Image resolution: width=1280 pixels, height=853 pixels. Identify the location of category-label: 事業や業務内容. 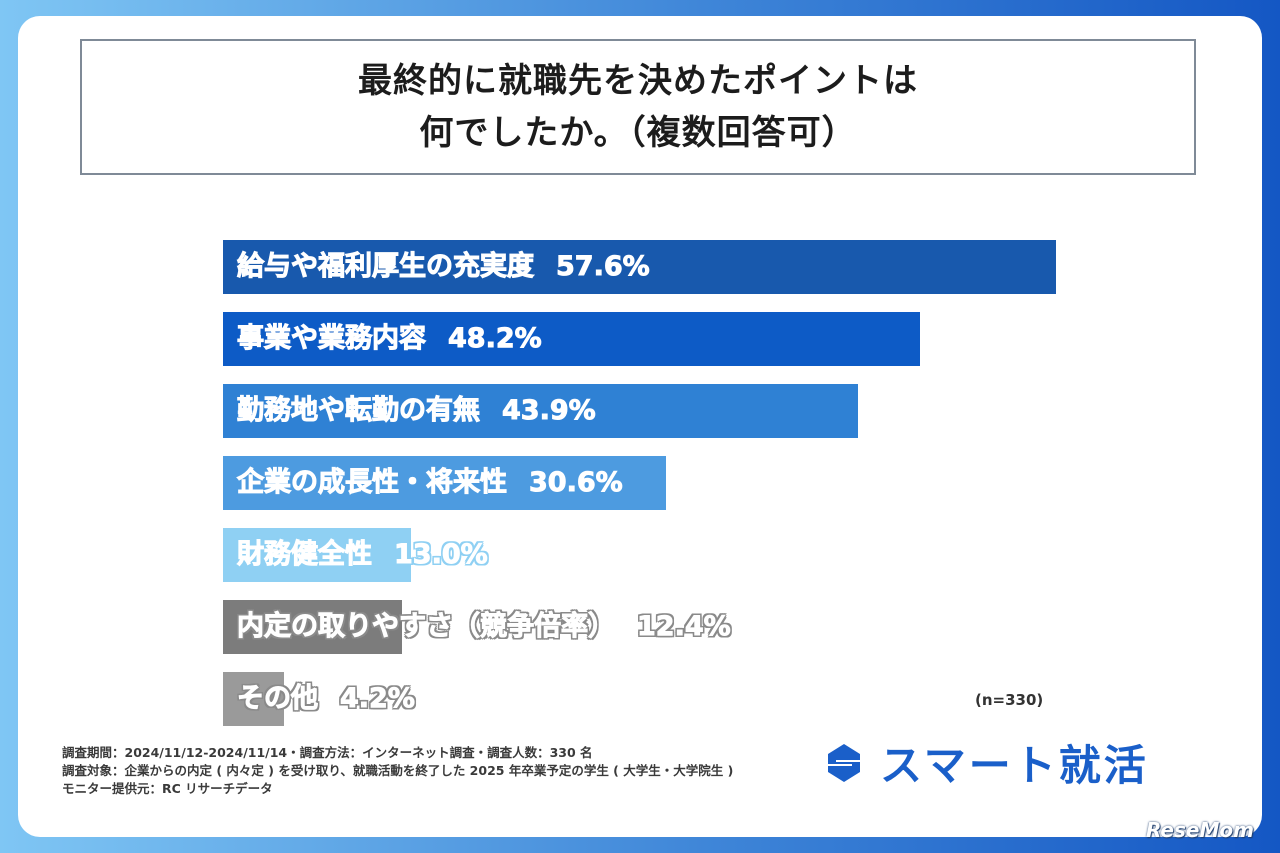
(332, 339).